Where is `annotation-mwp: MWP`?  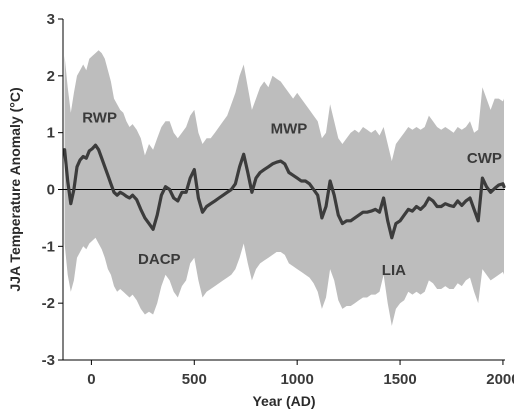 annotation-mwp: MWP is located at coordinates (289, 129).